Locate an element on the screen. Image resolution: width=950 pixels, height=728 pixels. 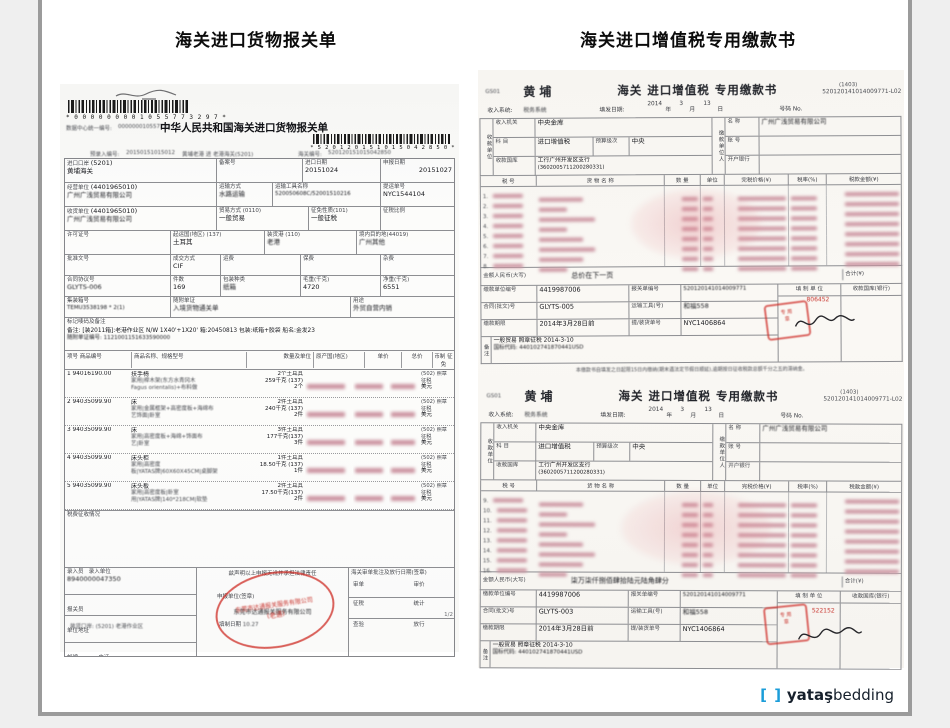
barcode-customs is located at coordinates (382, 139).